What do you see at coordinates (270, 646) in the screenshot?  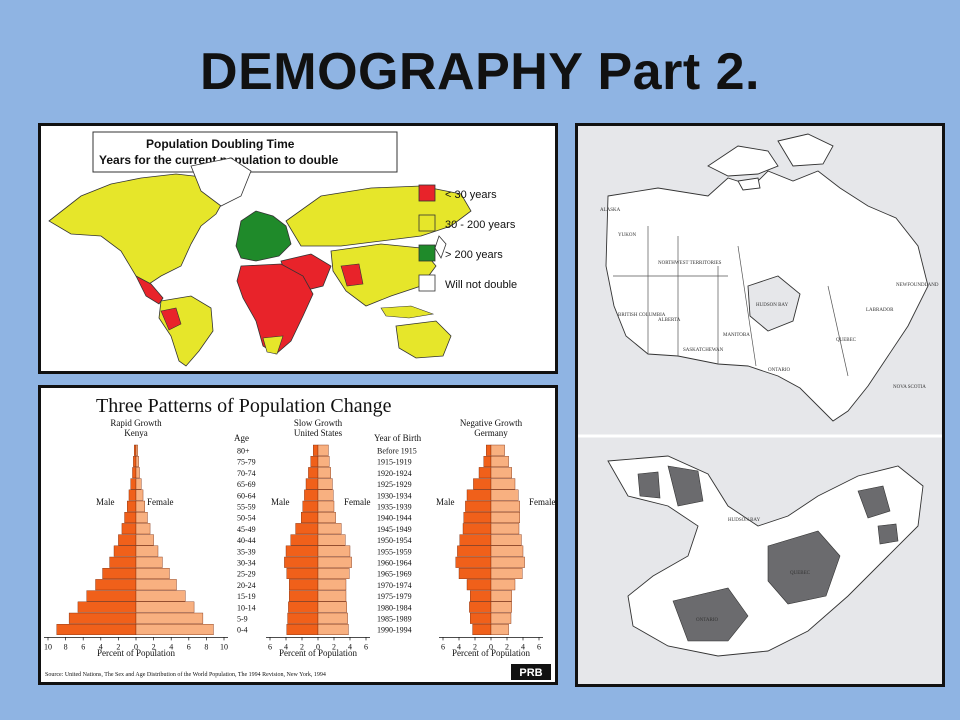 I see `us-tick-label: 6` at bounding box center [270, 646].